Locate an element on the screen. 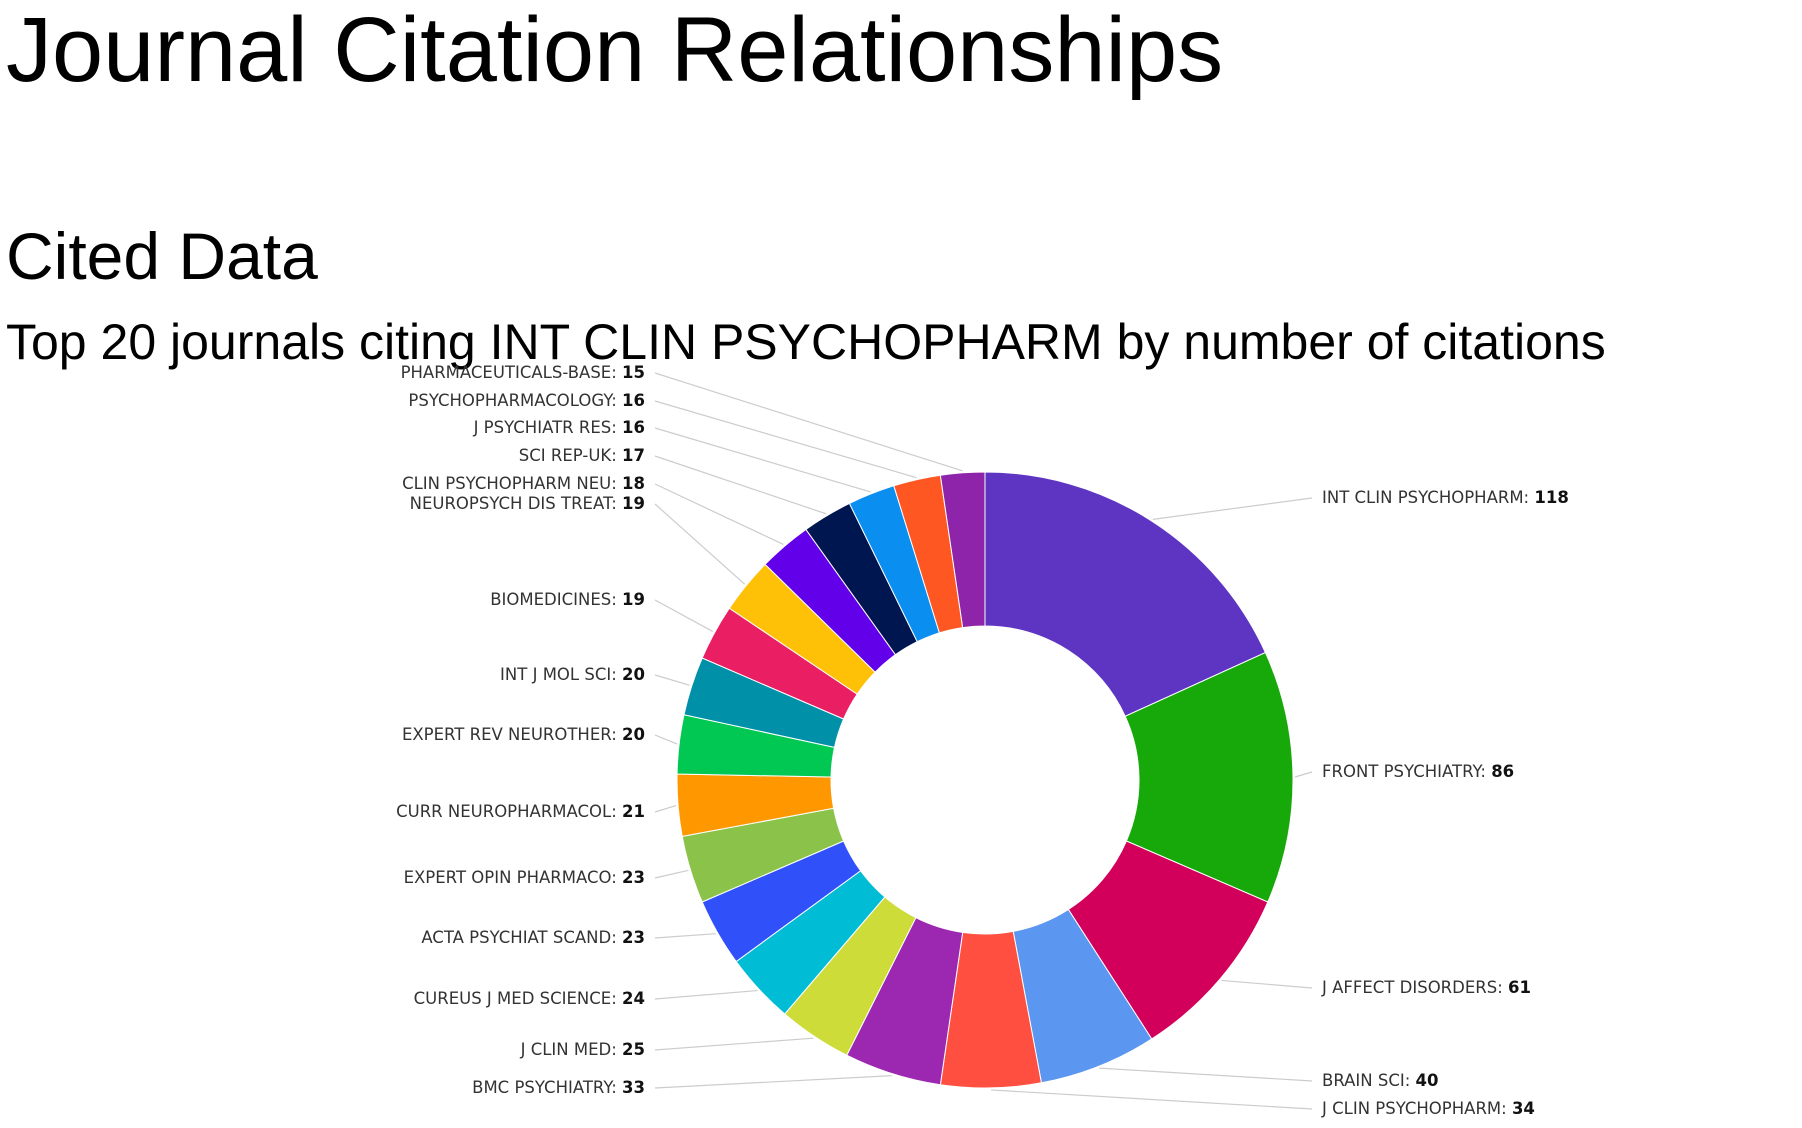  data-label-j-clin-med: J CLIN MED: 25 is located at coordinates (582, 1049).